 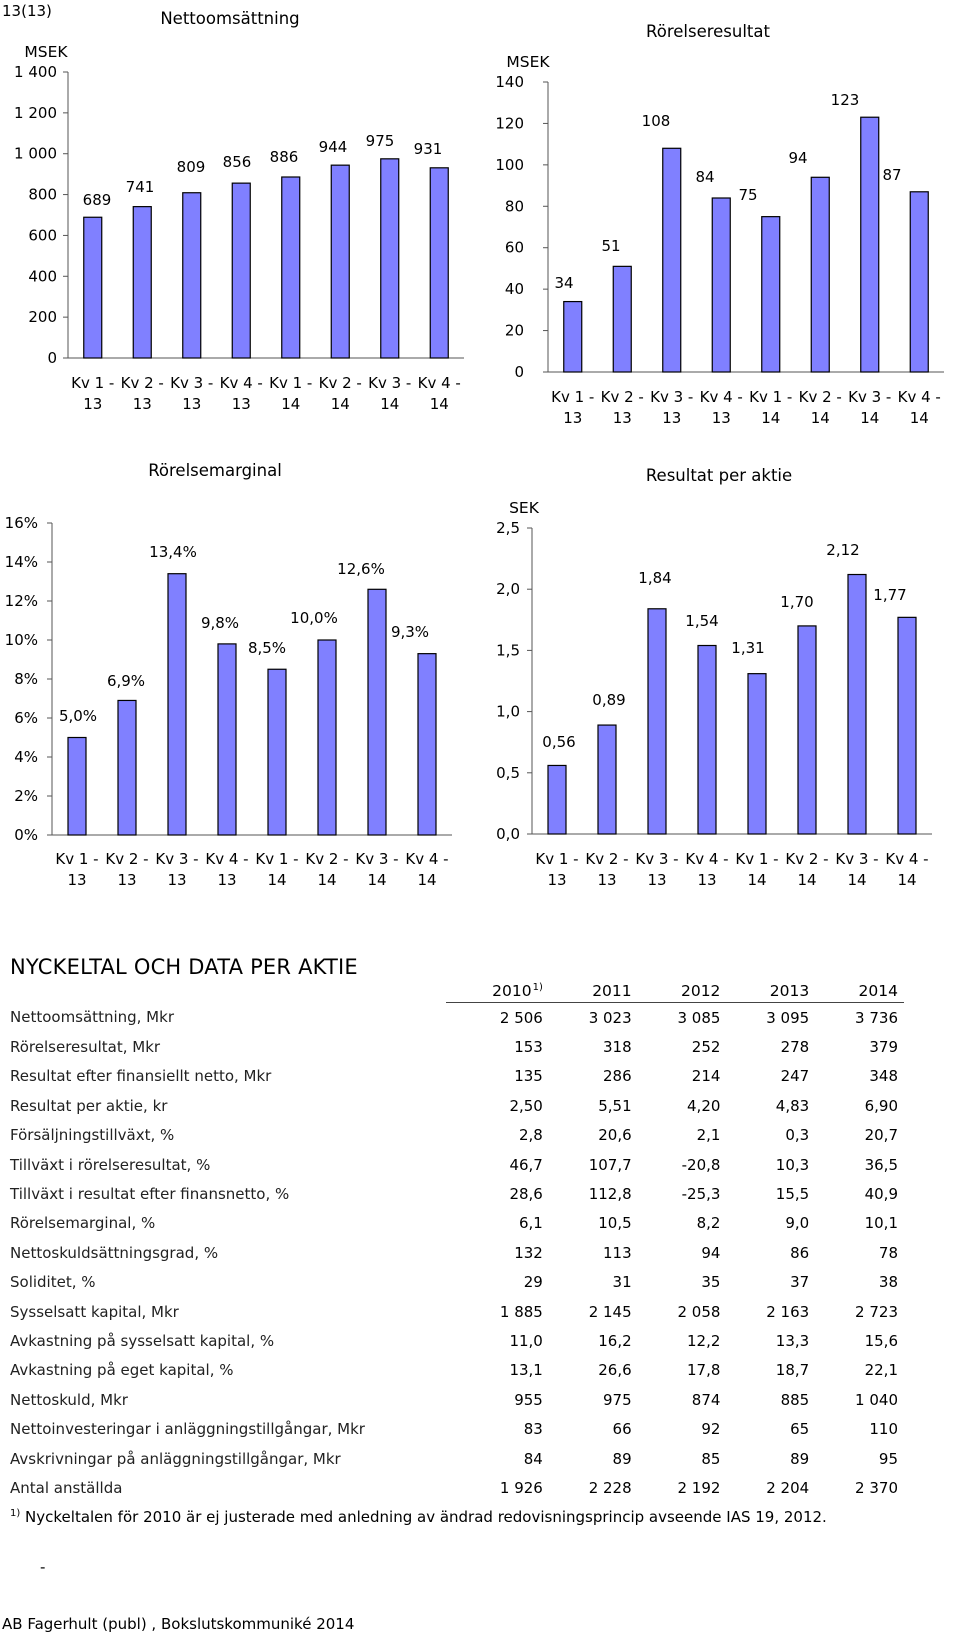 I want to click on table-cell: 153, so click(x=528, y=1047).